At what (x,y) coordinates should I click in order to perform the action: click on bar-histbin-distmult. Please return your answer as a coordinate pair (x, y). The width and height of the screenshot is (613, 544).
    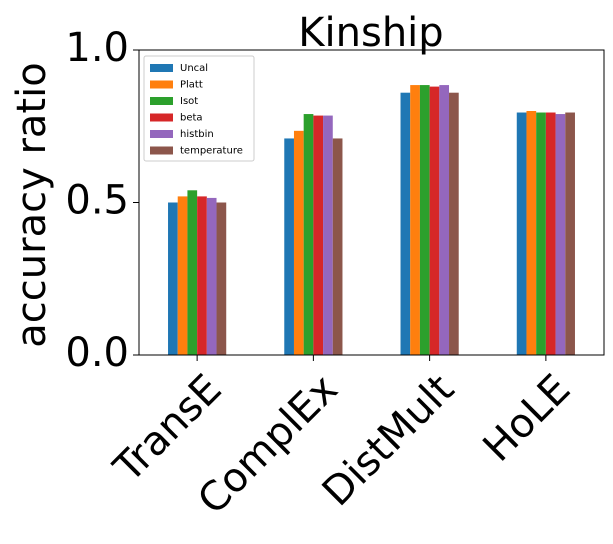
    Looking at the image, I should click on (444, 220).